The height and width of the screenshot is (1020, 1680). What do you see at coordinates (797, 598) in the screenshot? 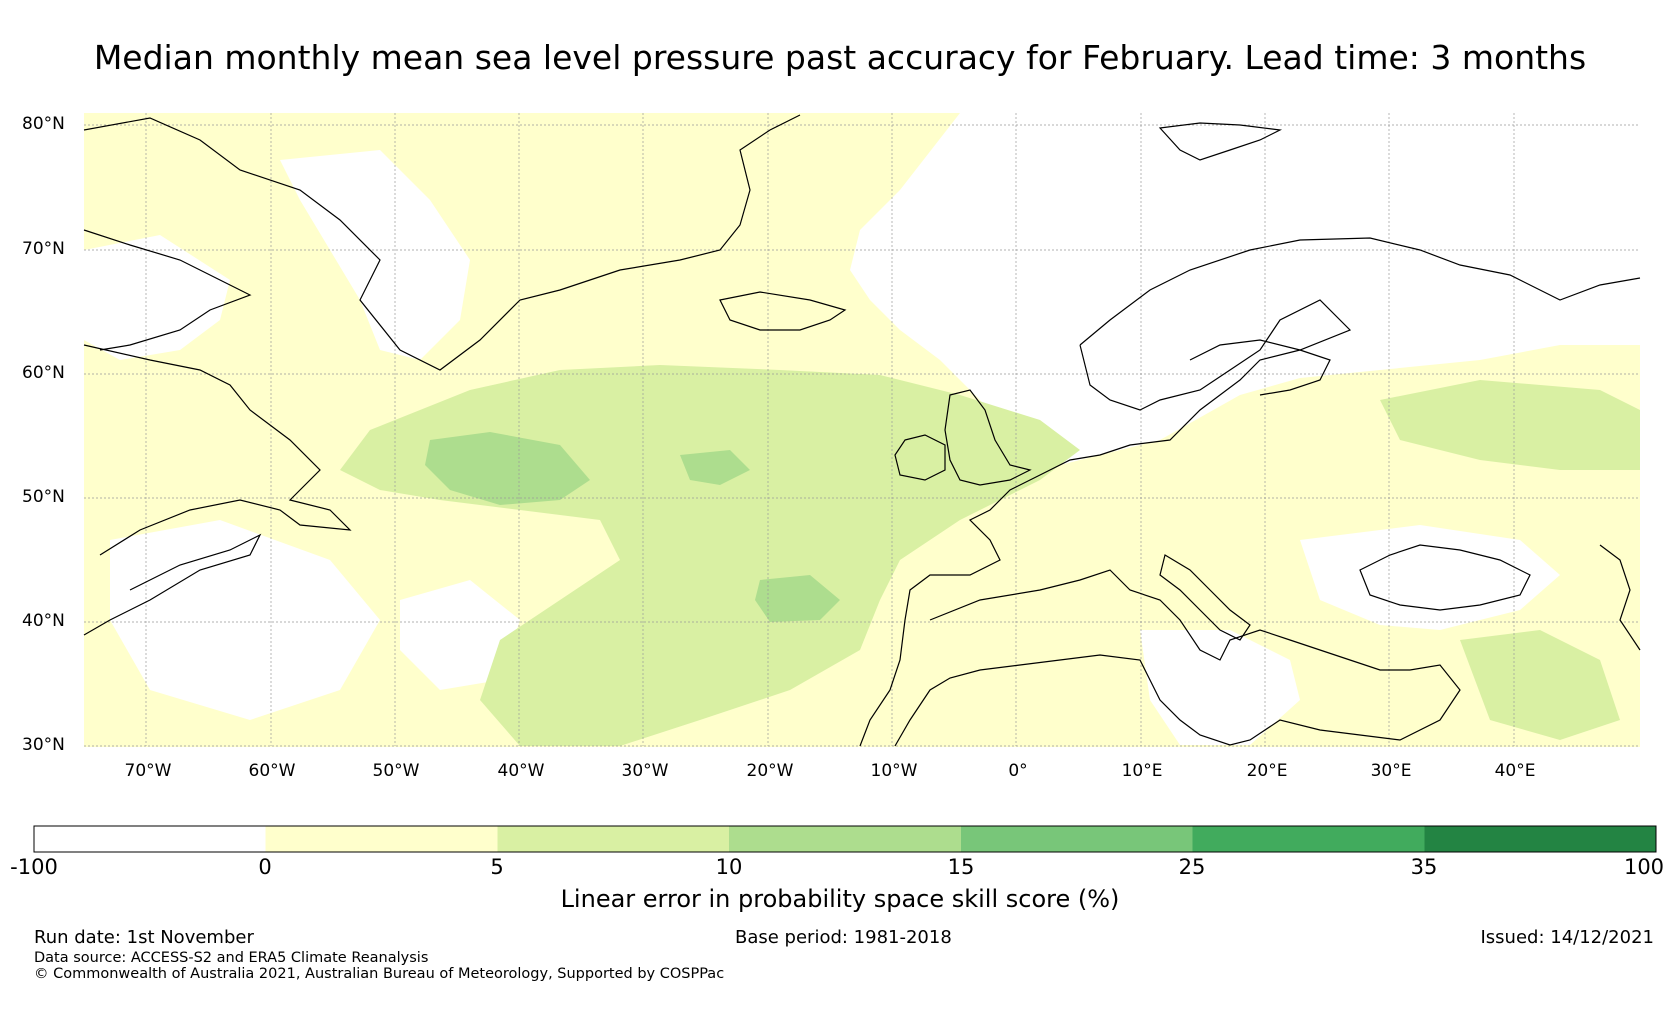
I see `skill-band-10-15-south` at bounding box center [797, 598].